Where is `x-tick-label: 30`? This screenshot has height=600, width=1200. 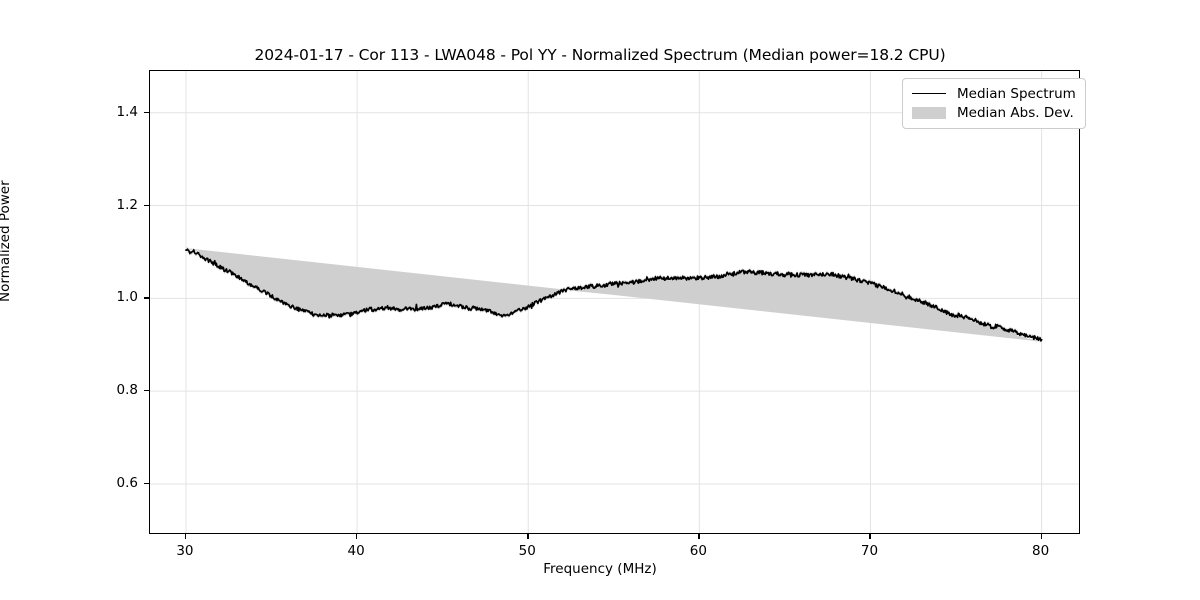 x-tick-label: 30 is located at coordinates (185, 551).